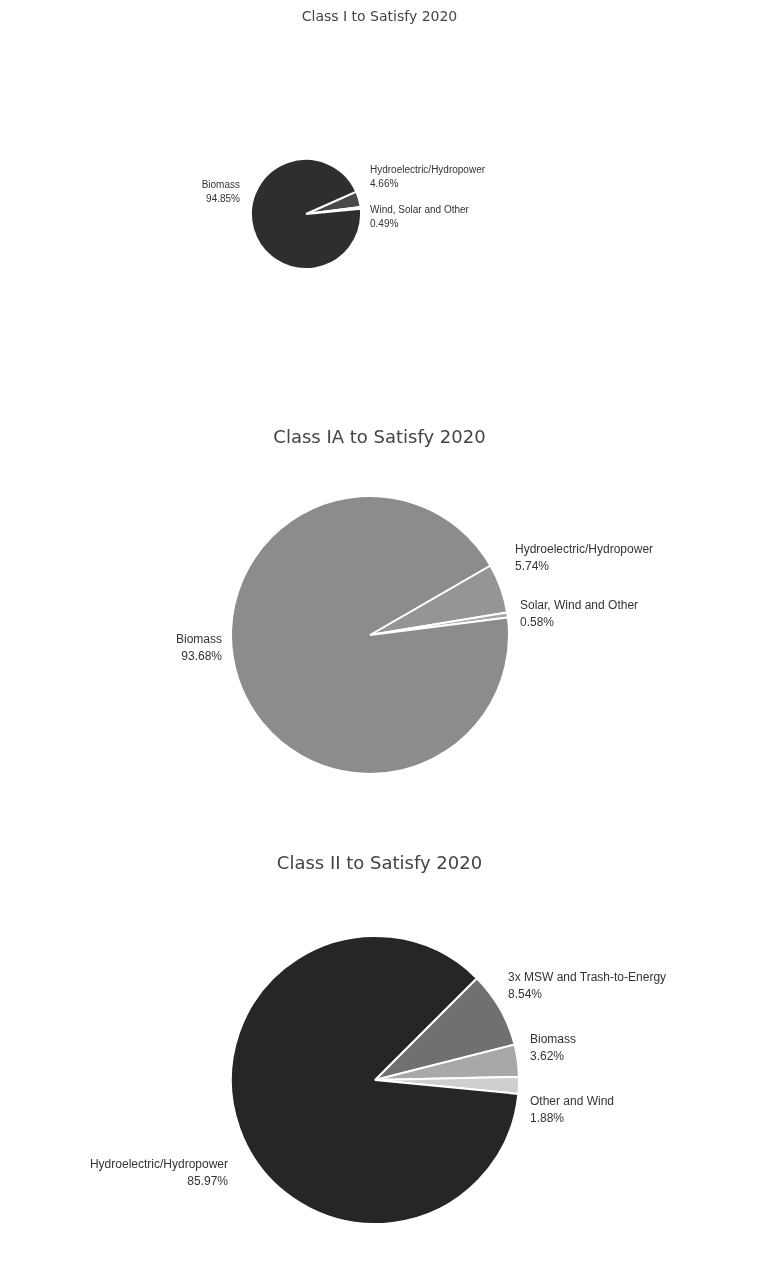 This screenshot has height=1264, width=759. What do you see at coordinates (379, 436) in the screenshot?
I see `chart-title: Class IA to Satisfy 2020` at bounding box center [379, 436].